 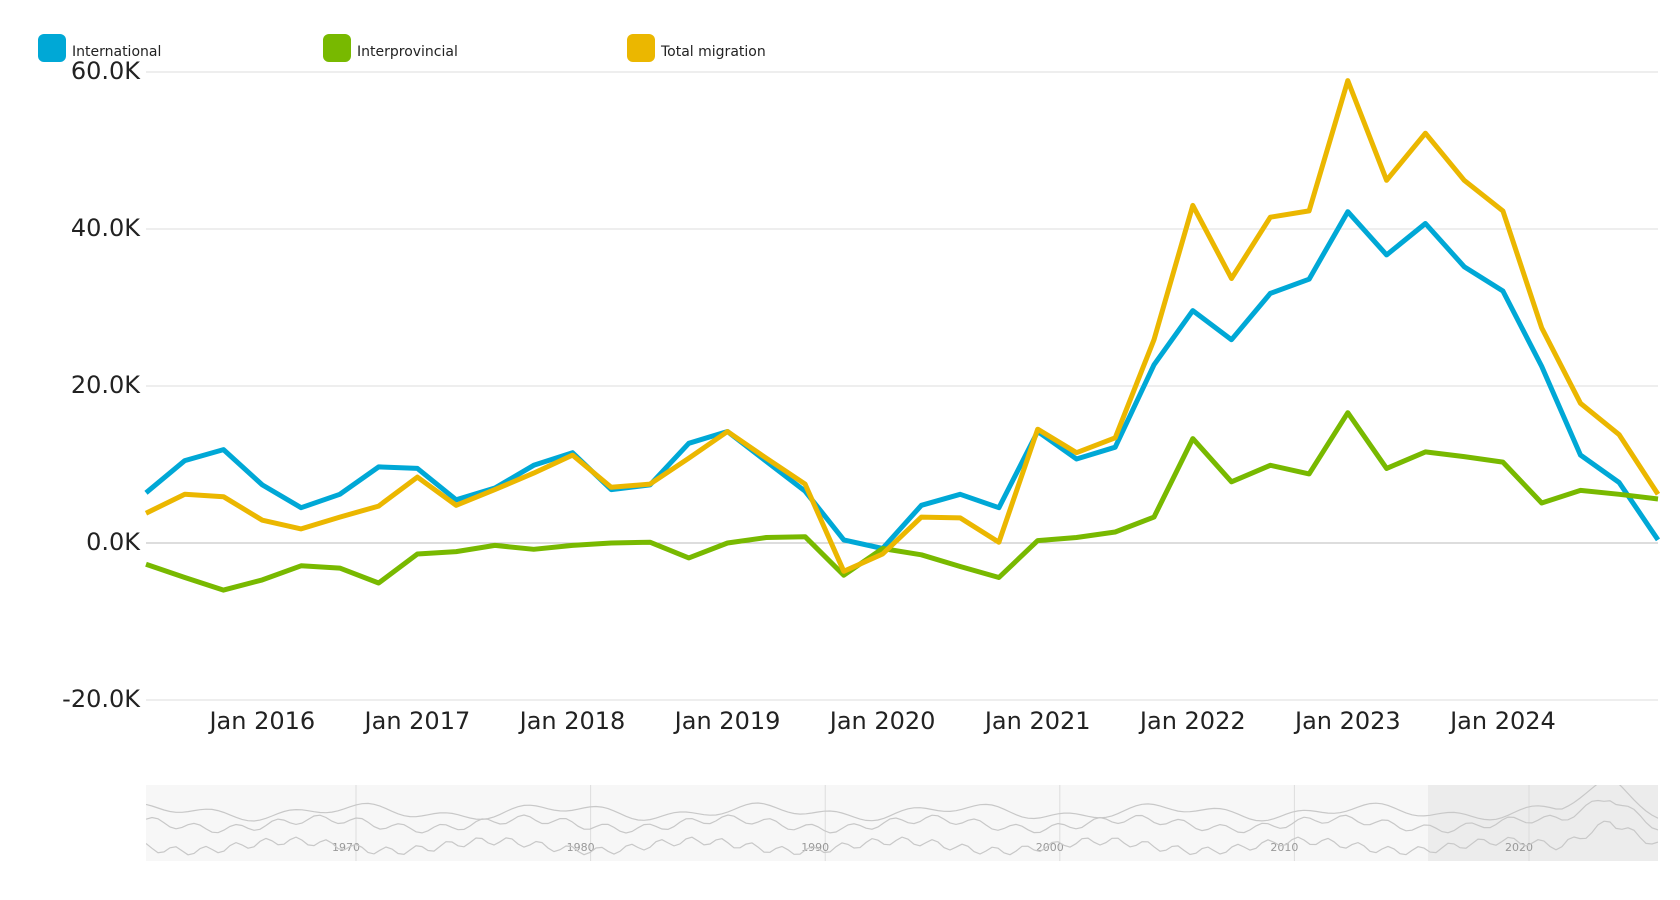 I want to click on navigator: 1970 1980 1990 2000 2010 2020, so click(x=902, y=818).